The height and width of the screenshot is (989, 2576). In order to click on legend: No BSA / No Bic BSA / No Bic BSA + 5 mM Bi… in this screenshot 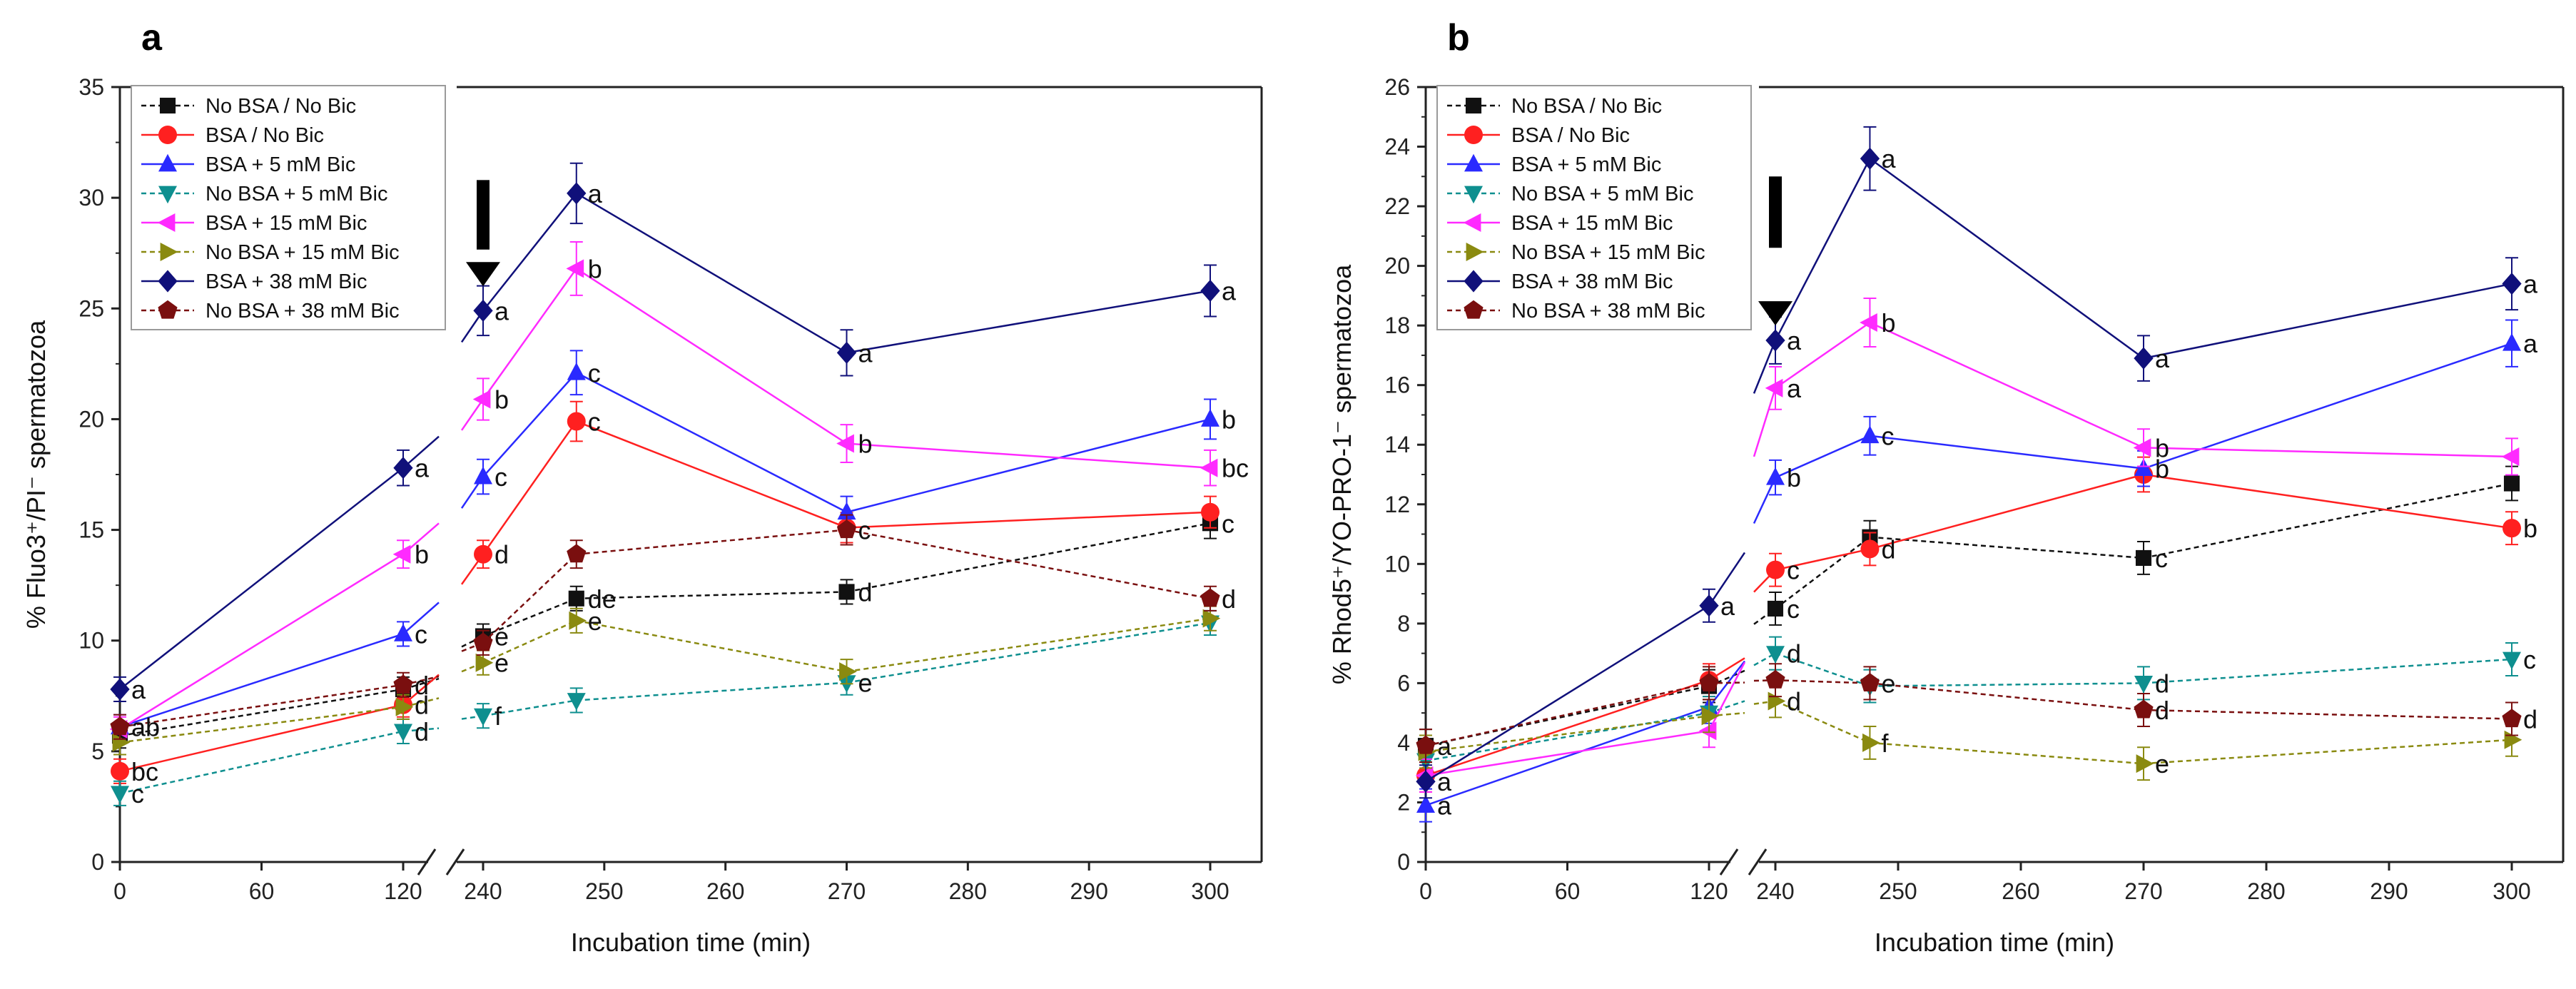, I will do `click(1594, 207)`.